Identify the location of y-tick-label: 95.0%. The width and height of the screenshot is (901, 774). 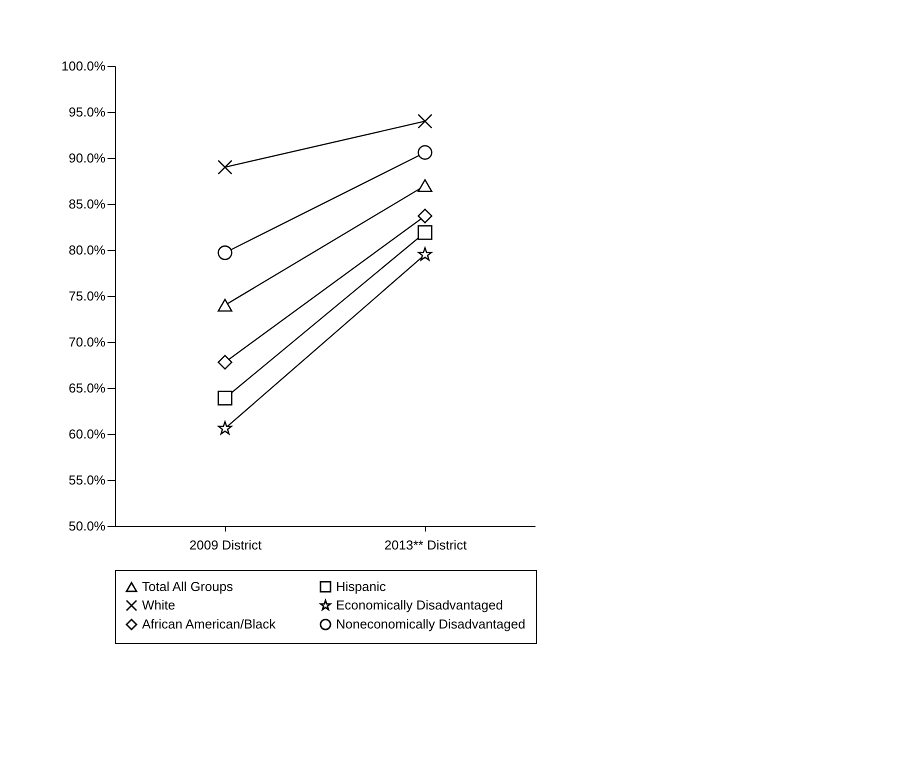
(87, 112).